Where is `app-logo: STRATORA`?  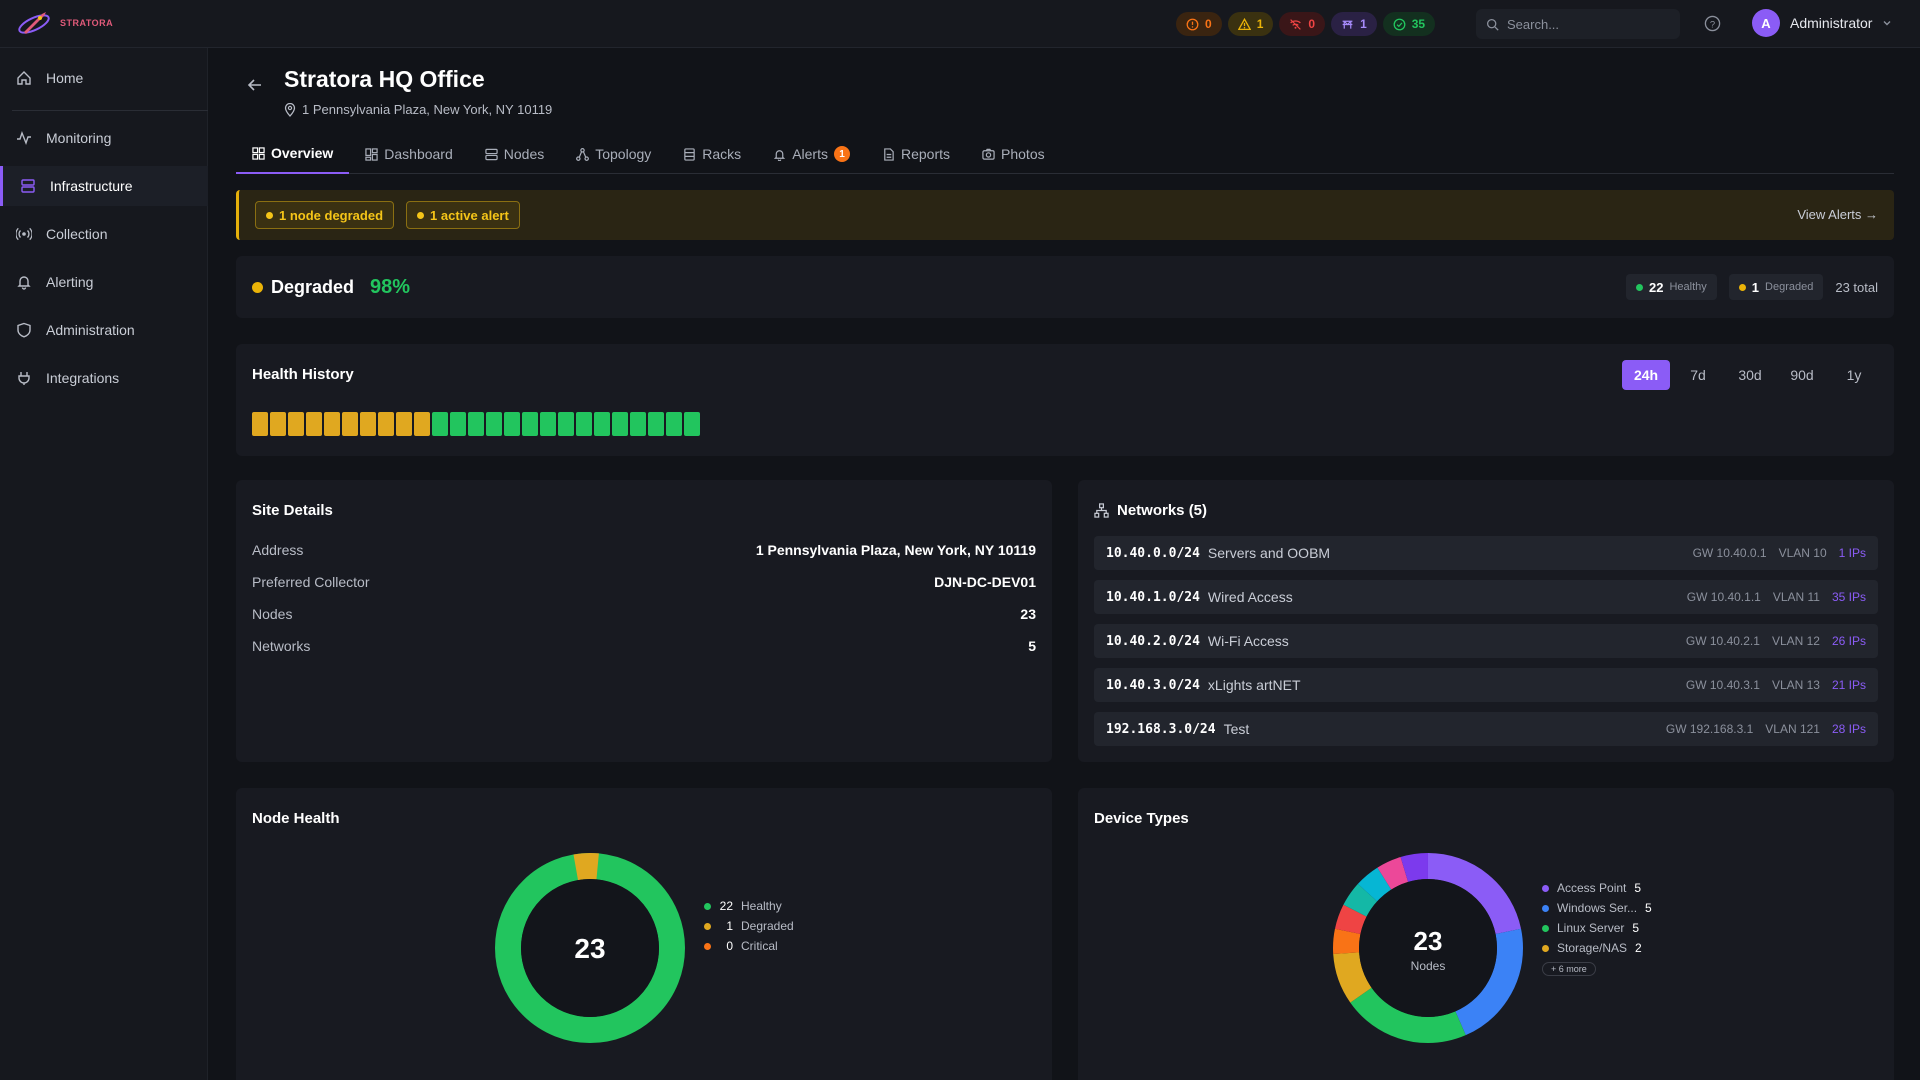
app-logo: STRATORA is located at coordinates (64, 23).